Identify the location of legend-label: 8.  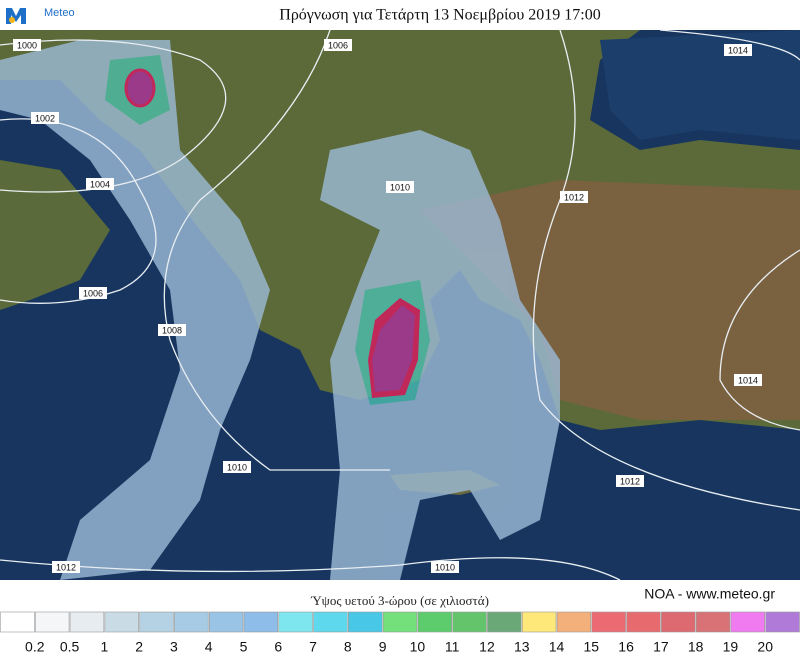
(348, 647).